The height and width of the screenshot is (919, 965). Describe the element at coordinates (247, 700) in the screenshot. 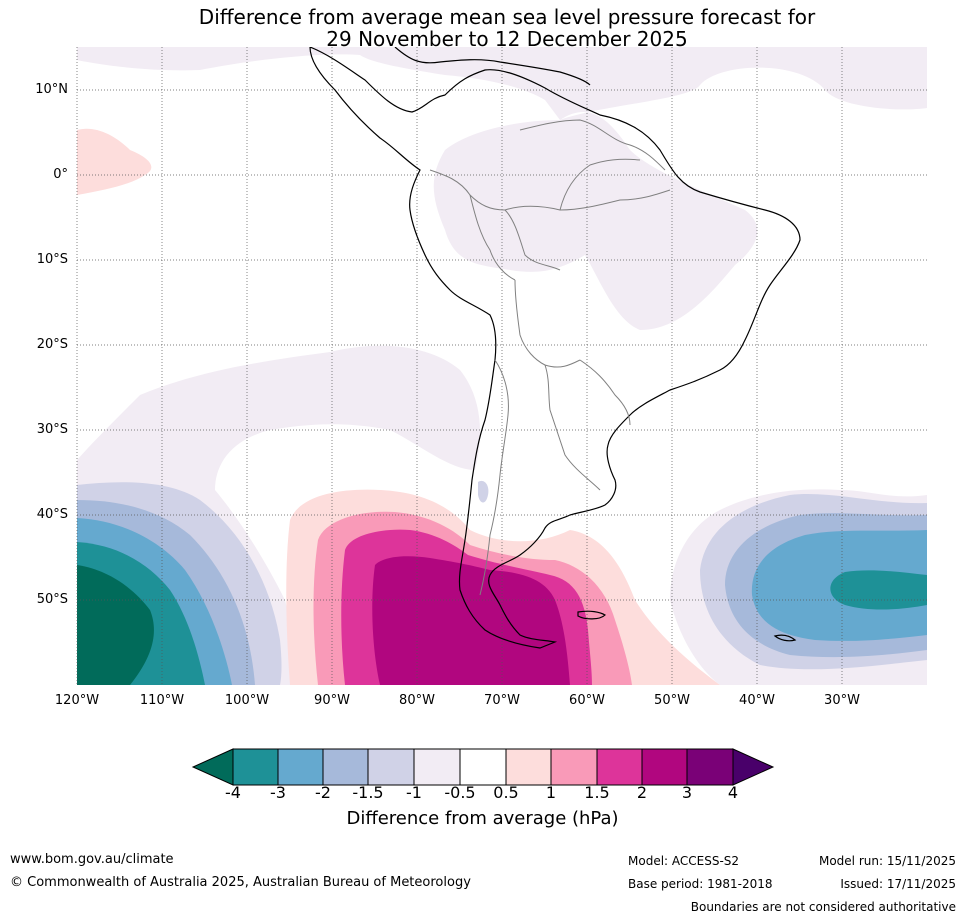

I see `lon-label-100w: 100°W` at that location.